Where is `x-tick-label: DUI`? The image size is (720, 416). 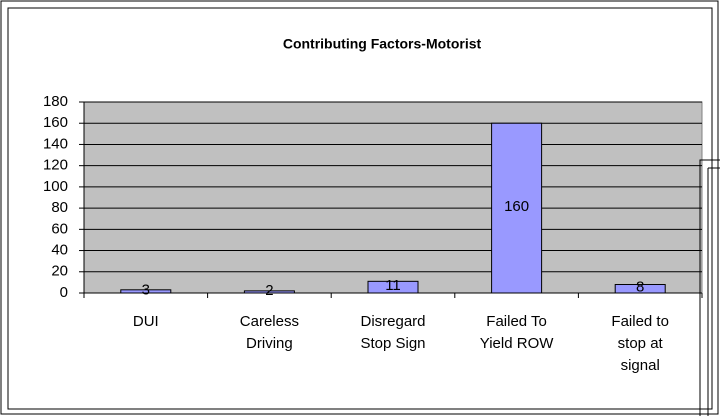
x-tick-label: DUI is located at coordinates (145, 321).